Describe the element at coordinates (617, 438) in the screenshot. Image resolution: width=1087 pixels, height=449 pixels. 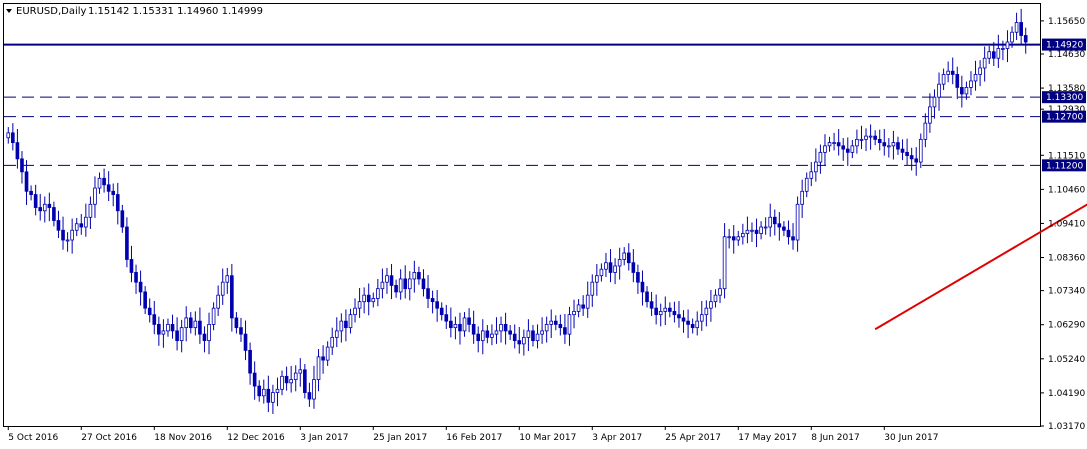
I see `x-tick-label: 3 Apr 2017` at that location.